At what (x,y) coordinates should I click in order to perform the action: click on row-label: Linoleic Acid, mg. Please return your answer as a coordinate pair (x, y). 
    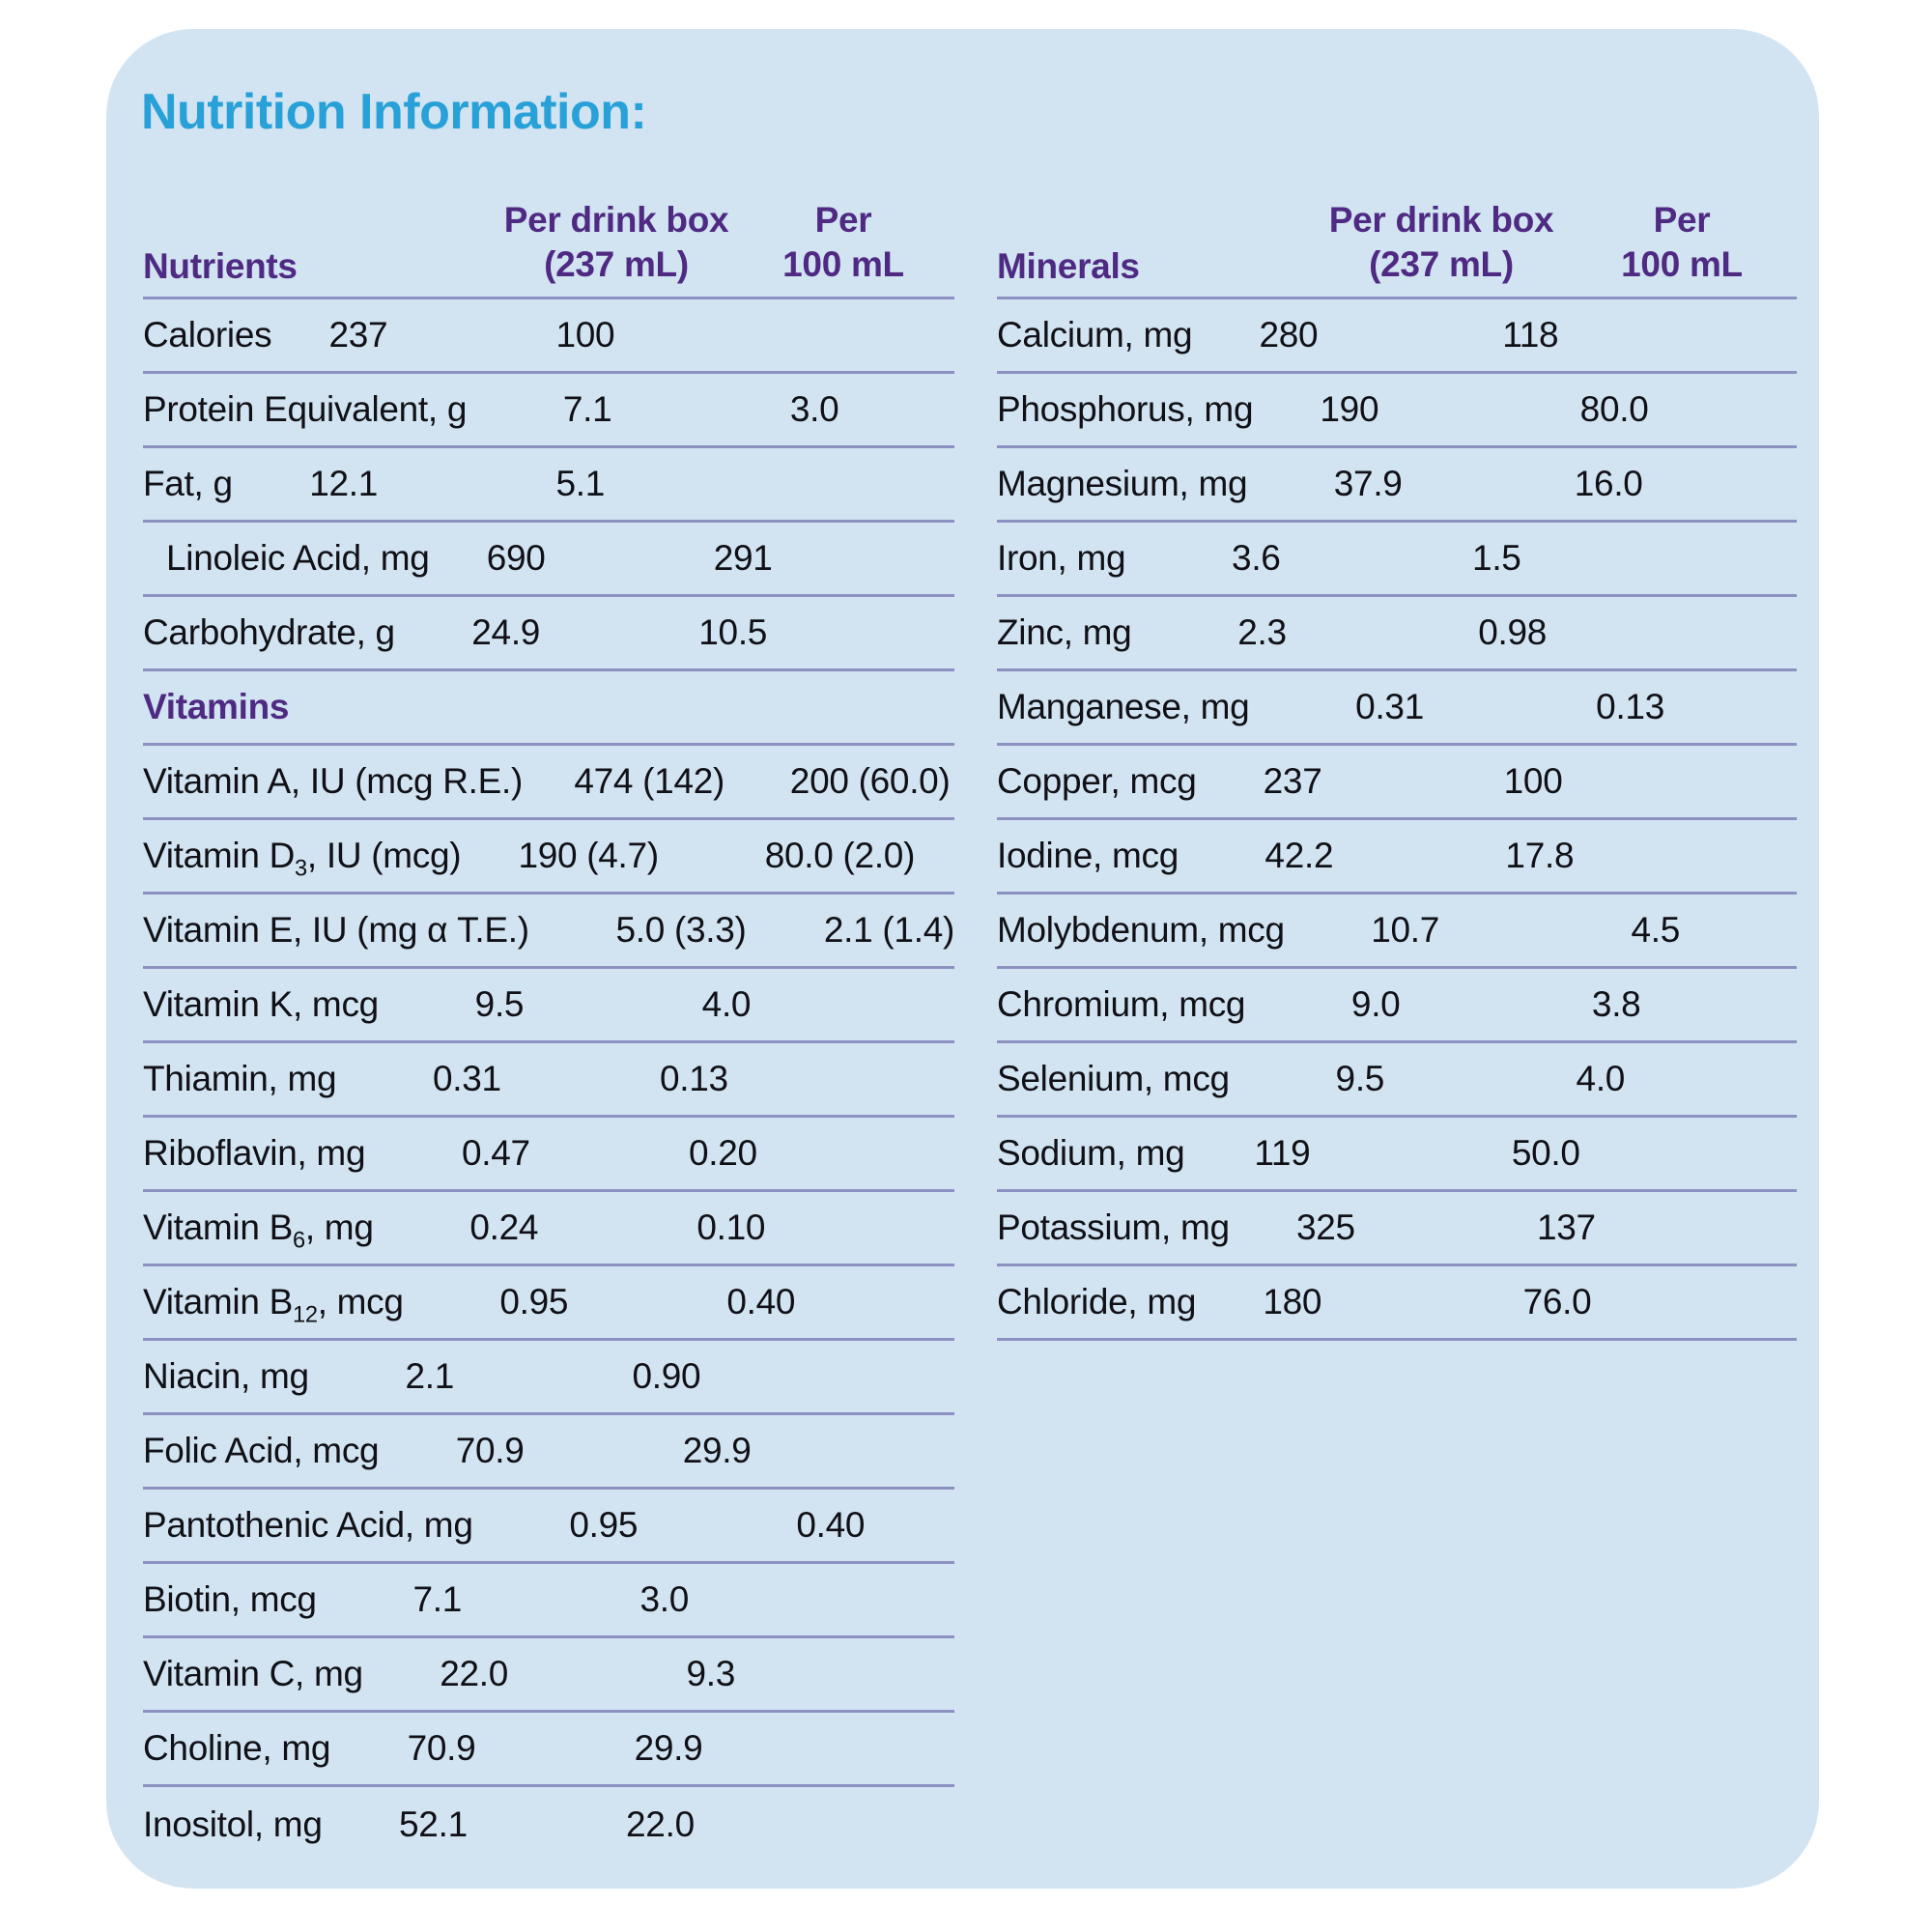
    Looking at the image, I should click on (298, 558).